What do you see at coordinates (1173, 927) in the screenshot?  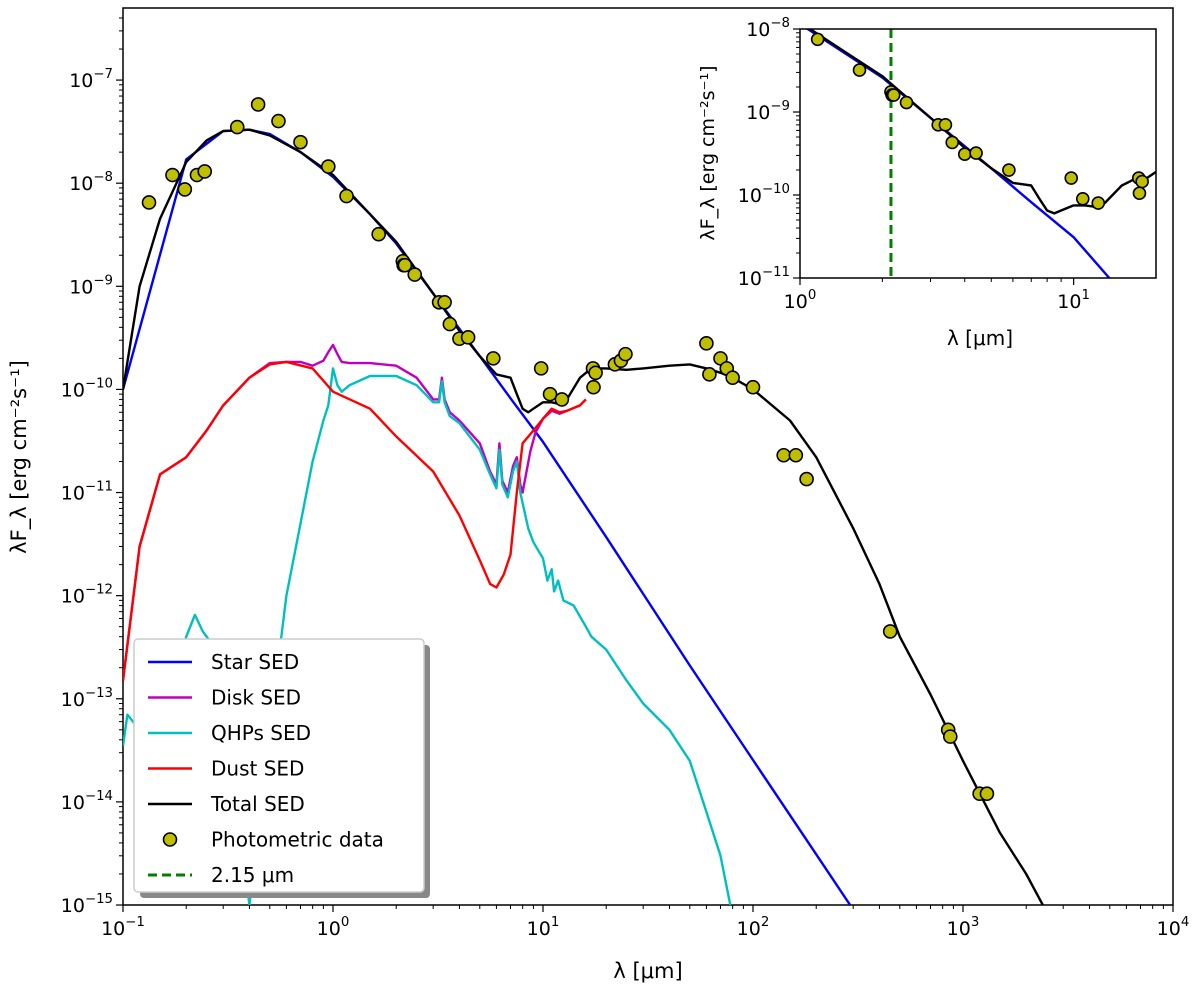 I see `x-tick-label: 10⁴` at bounding box center [1173, 927].